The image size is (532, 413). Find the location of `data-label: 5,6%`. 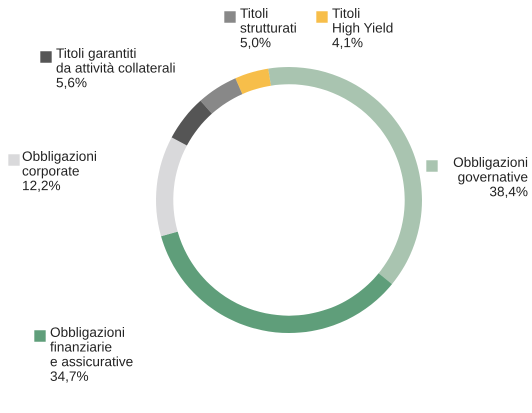

data-label: 5,6% is located at coordinates (71, 83).